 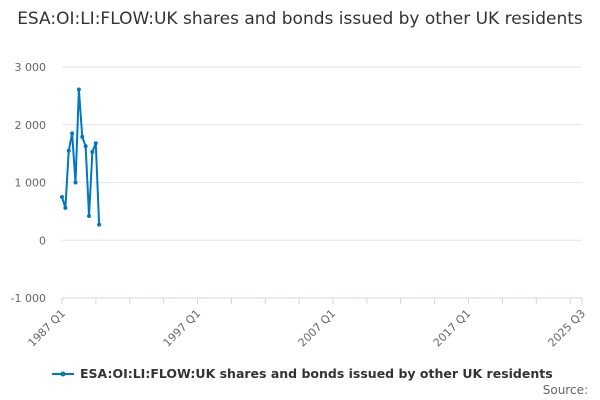 I want to click on x-tick-label: 2025 Q3, so click(x=567, y=328).